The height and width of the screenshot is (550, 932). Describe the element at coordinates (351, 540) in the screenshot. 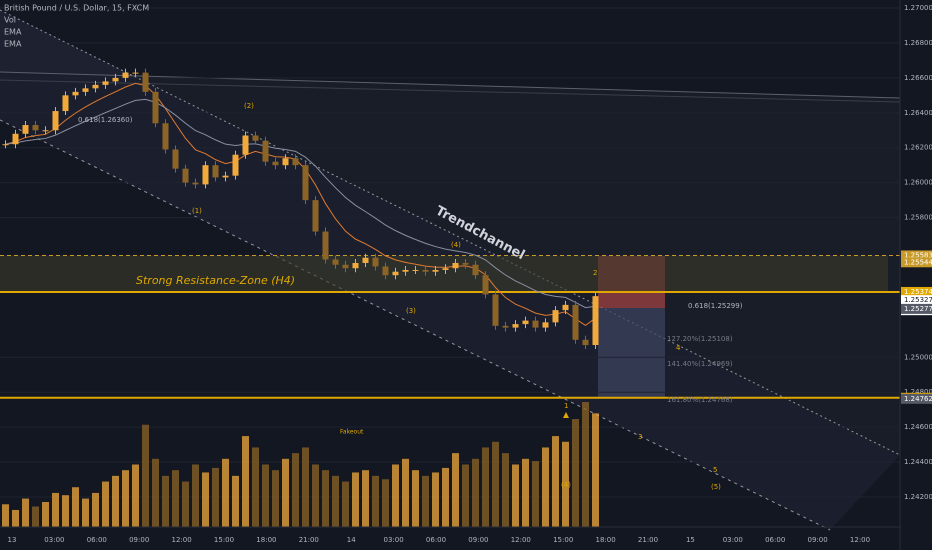

I see `x-tick-label: 14` at that location.